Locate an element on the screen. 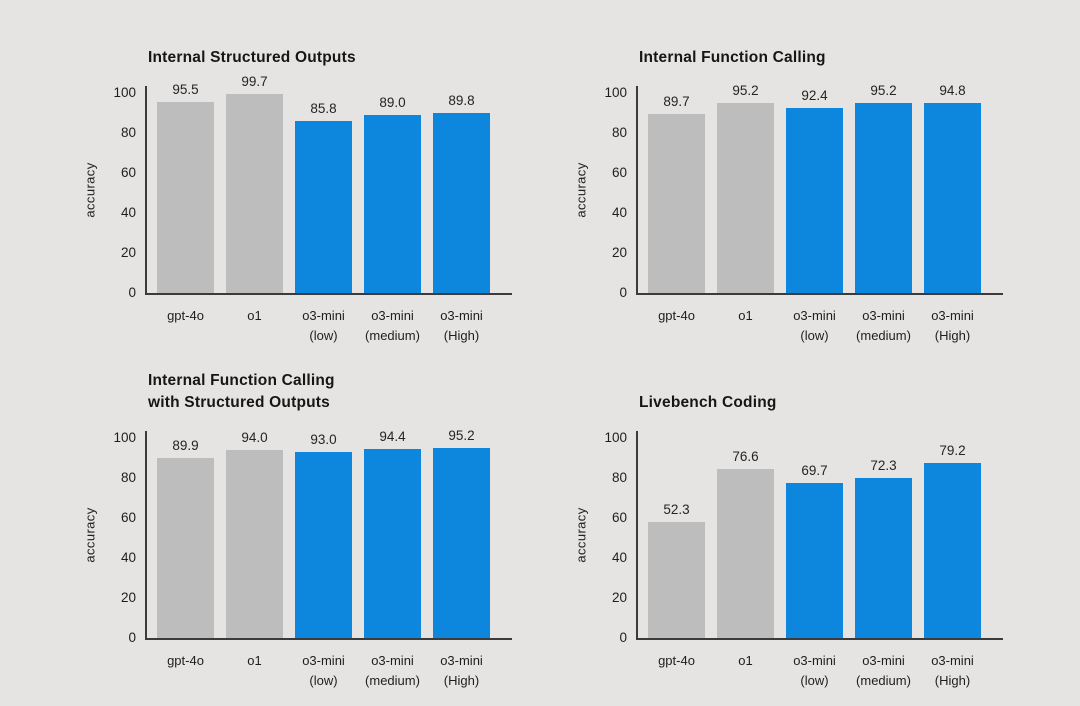 The height and width of the screenshot is (706, 1080). bar-o3-mini-low: 69.7 is located at coordinates (814, 550).